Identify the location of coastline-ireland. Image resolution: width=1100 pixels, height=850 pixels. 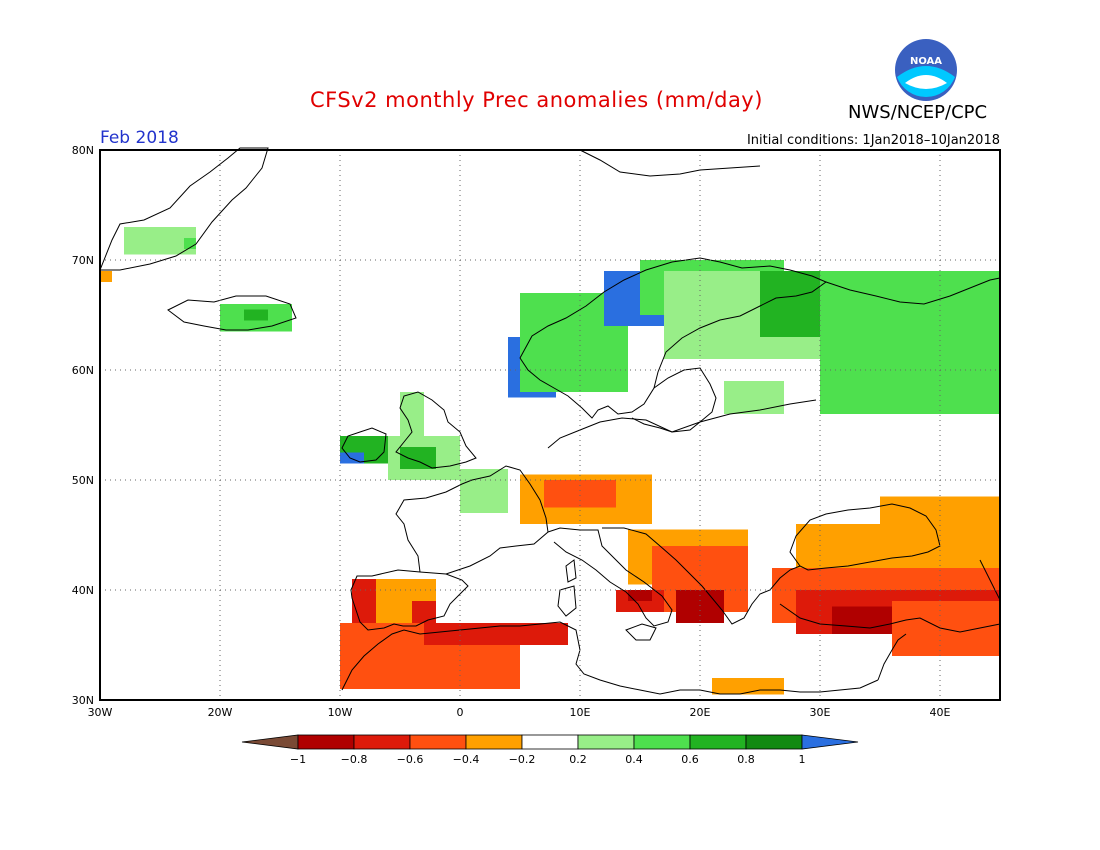
(364, 445).